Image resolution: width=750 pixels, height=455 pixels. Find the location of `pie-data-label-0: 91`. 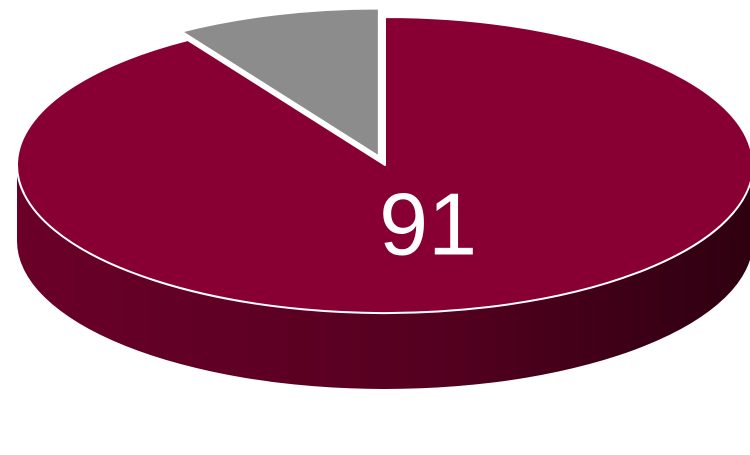

pie-data-label-0: 91 is located at coordinates (428, 224).